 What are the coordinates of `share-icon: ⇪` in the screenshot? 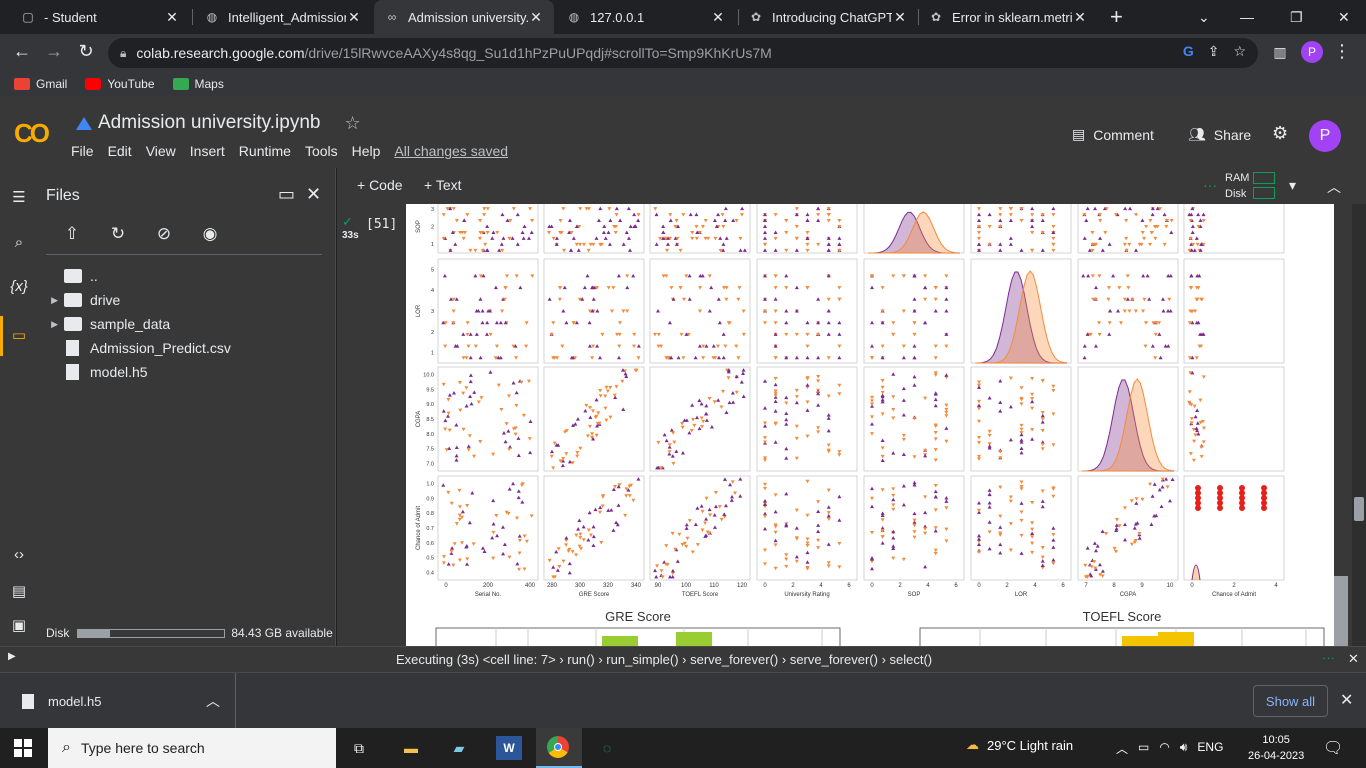 It's located at (1213, 51).